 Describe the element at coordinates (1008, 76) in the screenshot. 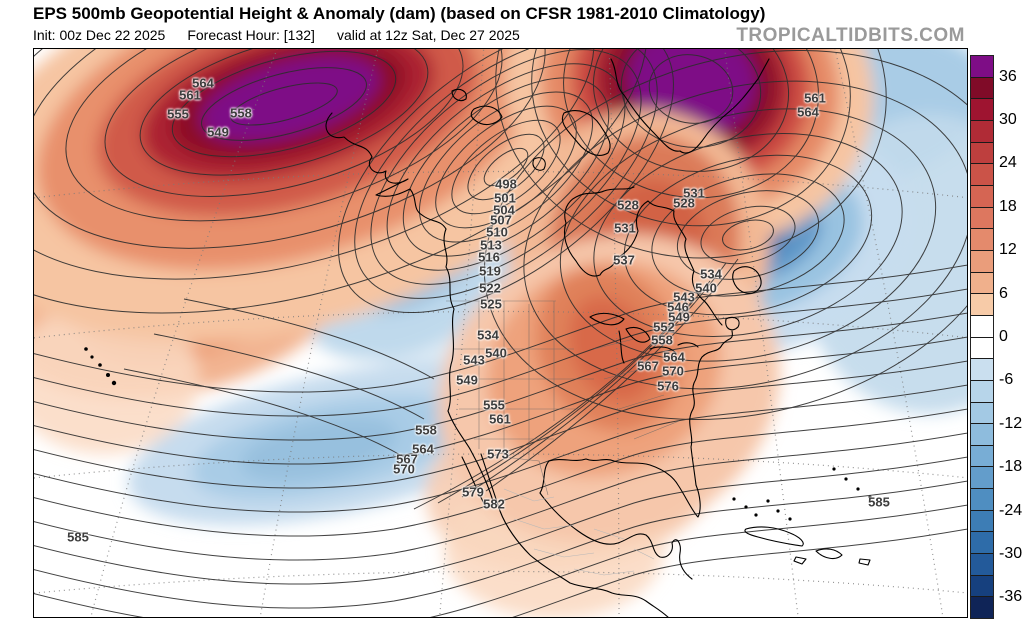

I see `colorbar-tick-label: 36` at that location.